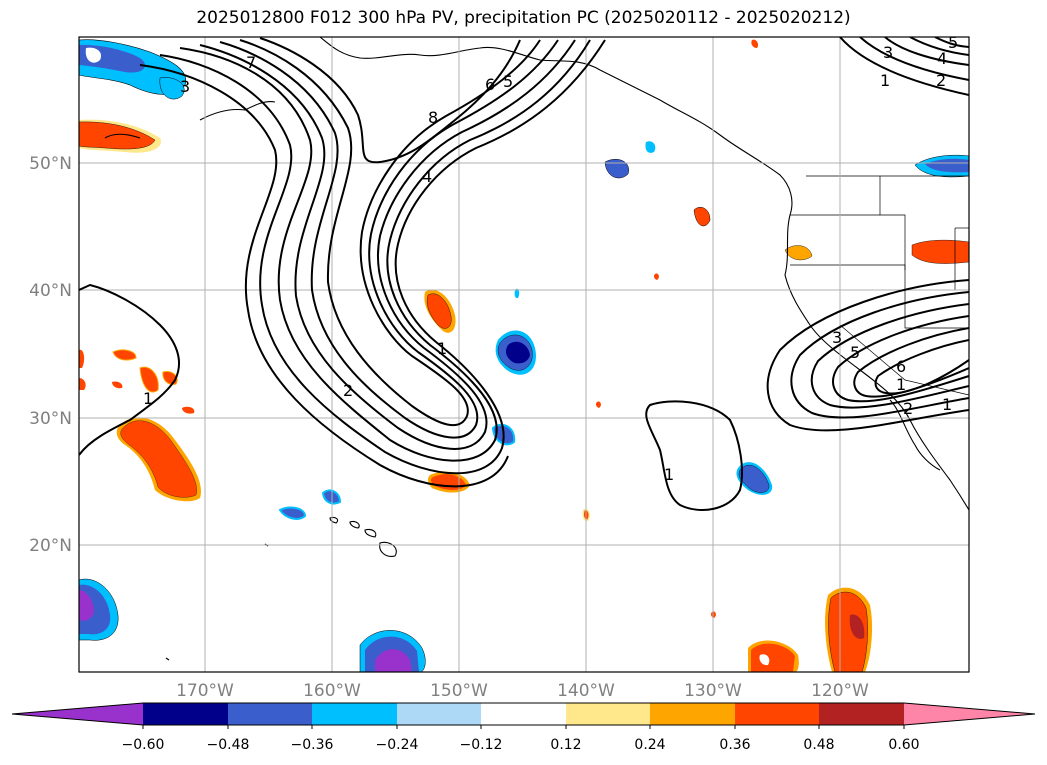  I want to click on colorbar-tick-label: 0.60, so click(903, 745).